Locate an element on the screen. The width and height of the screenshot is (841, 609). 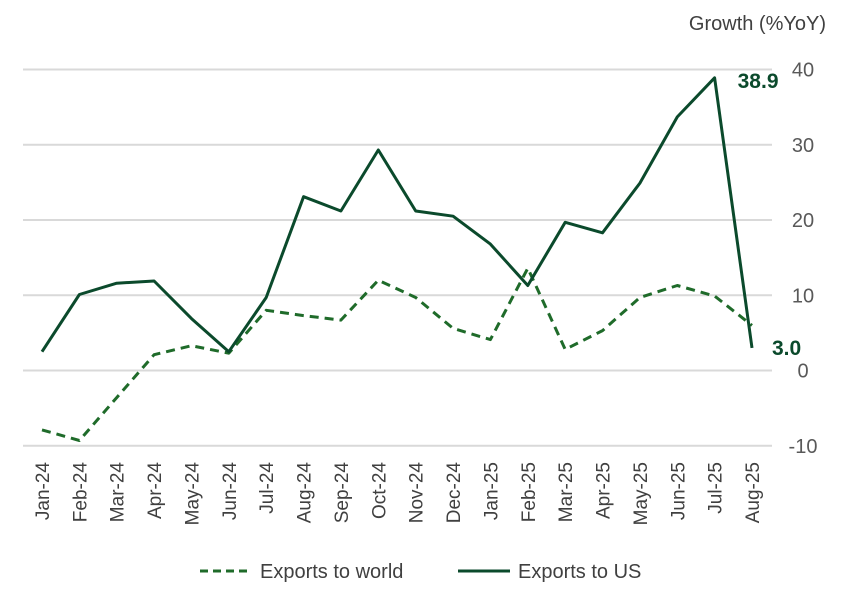
legend-label-us: Exports to US is located at coordinates (579, 572).